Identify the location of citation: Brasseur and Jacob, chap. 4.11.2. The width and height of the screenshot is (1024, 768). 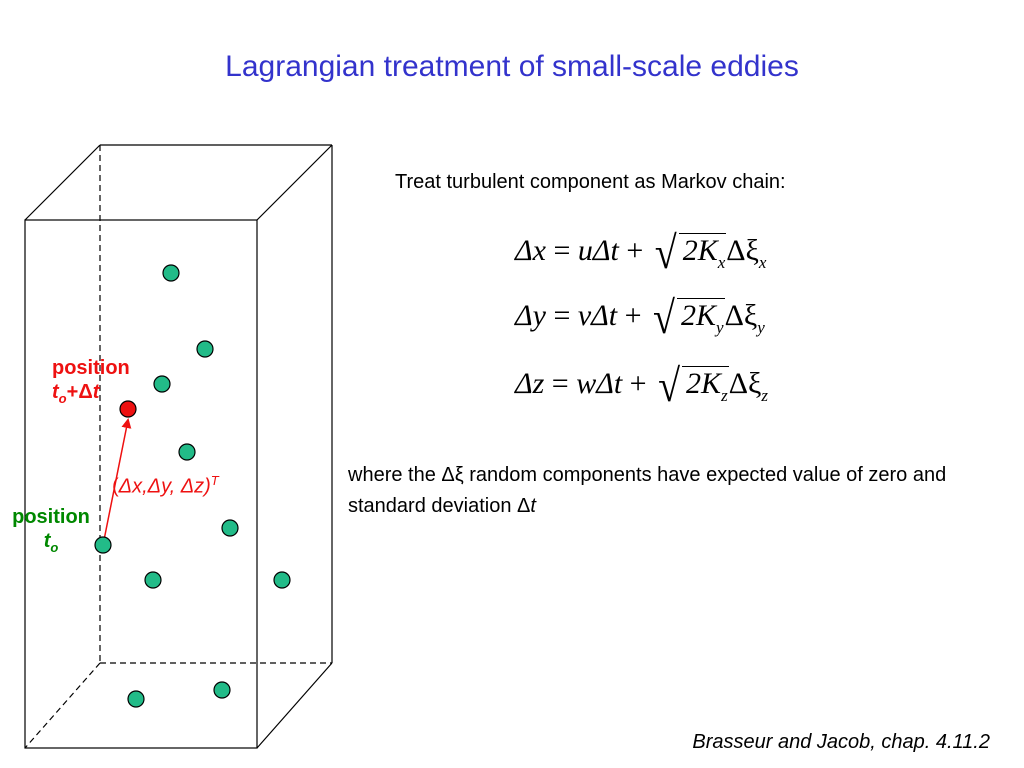
(841, 742).